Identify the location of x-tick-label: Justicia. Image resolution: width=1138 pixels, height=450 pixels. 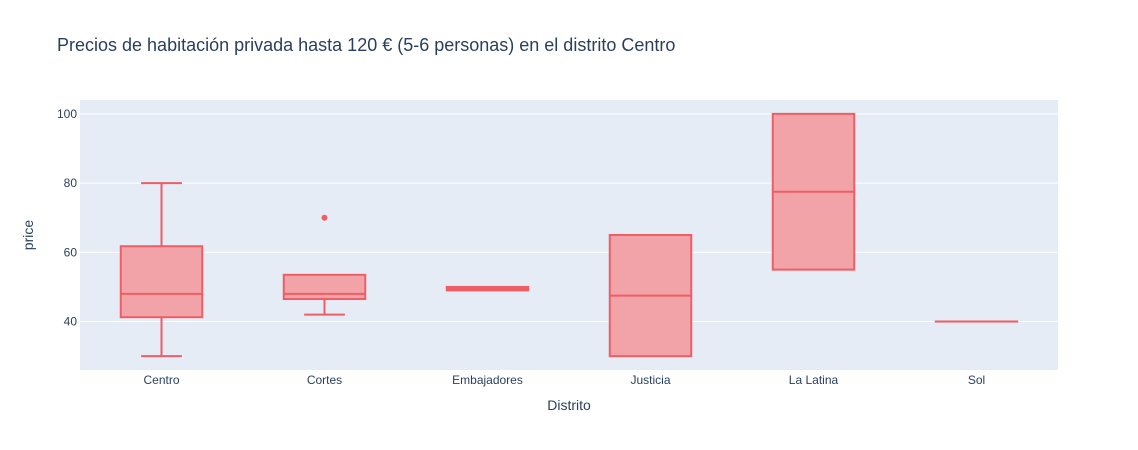
(650, 380).